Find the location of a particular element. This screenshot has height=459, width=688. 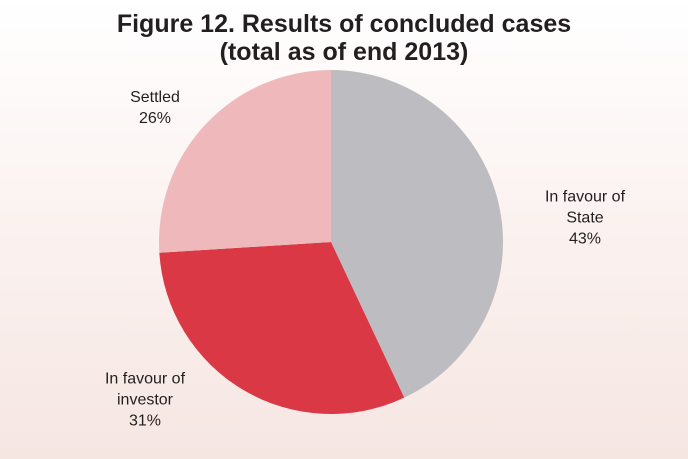

slice-label: In favour of State 43% is located at coordinates (585, 218).